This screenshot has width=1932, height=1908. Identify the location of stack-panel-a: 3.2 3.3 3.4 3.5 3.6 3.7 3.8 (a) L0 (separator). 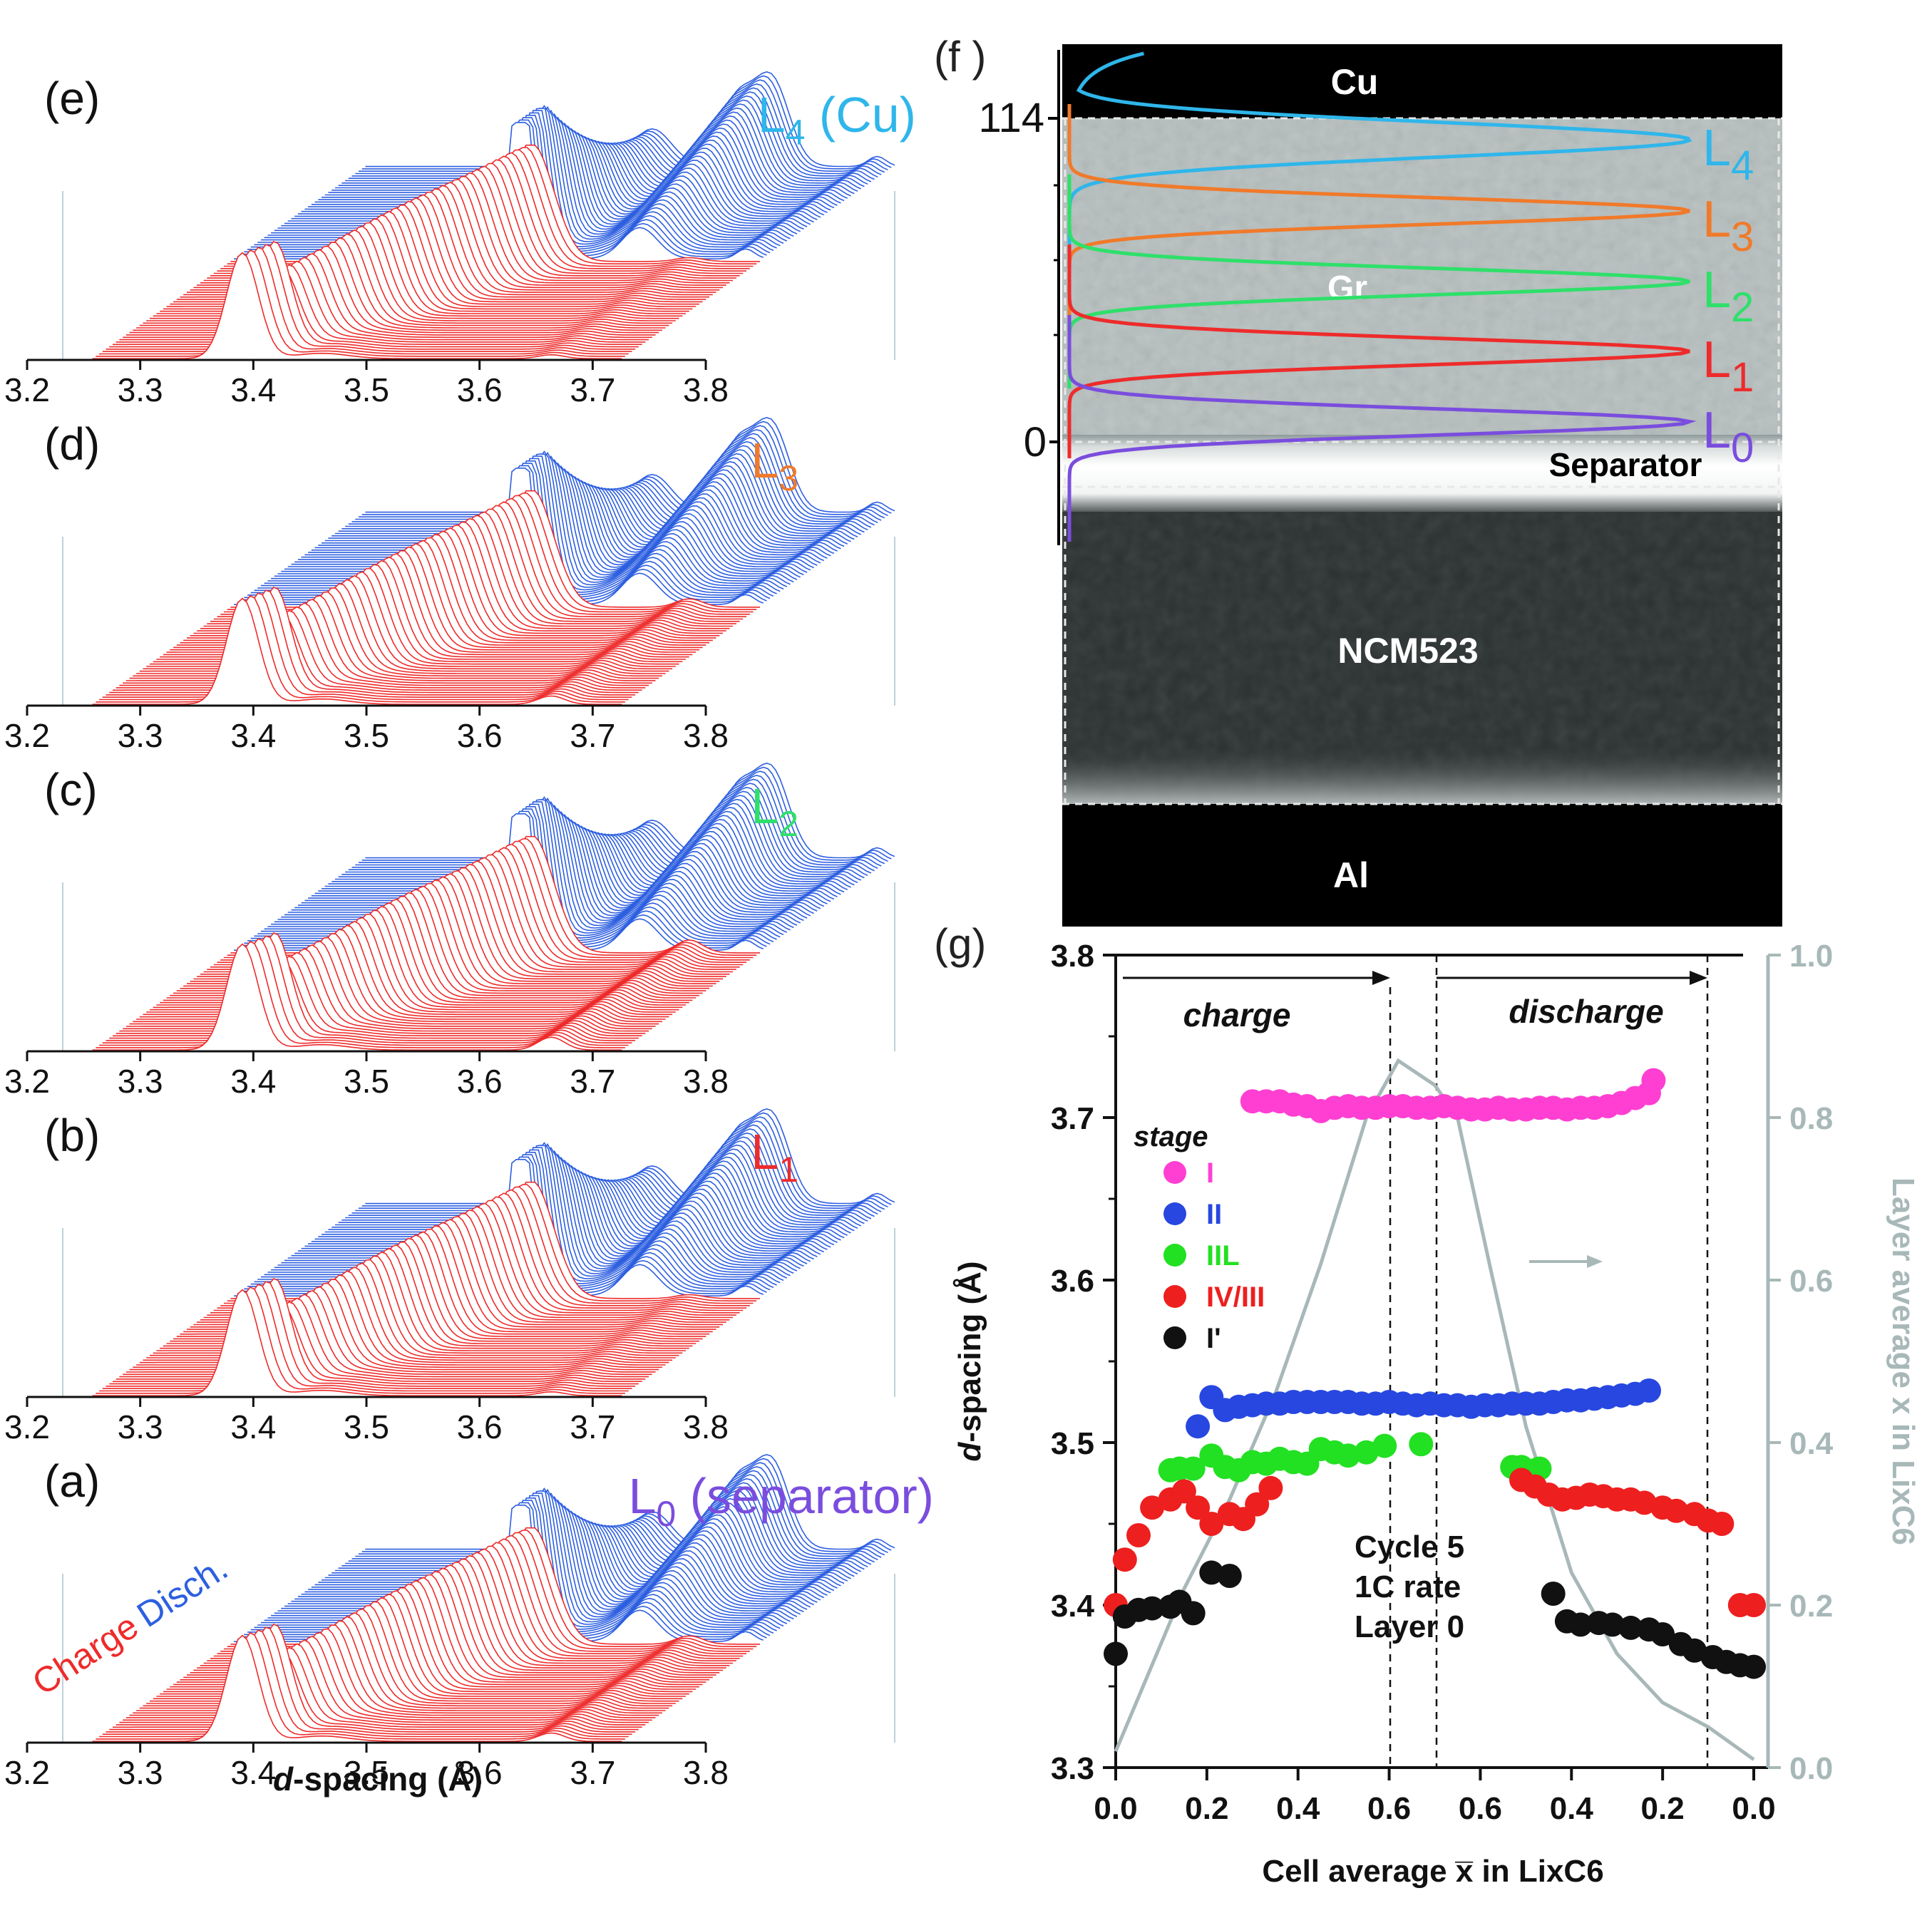
(469, 1622).